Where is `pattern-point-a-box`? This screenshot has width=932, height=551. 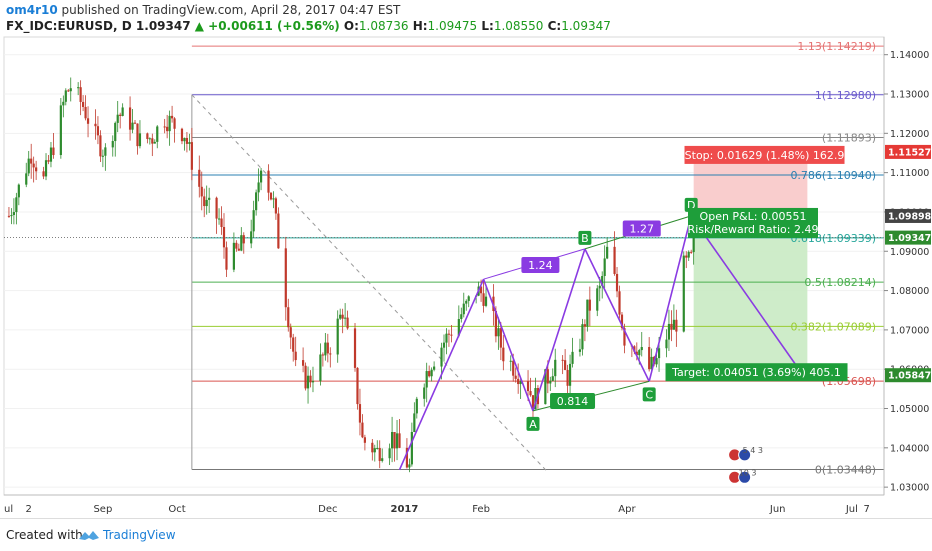
pattern-point-a-box is located at coordinates (533, 423).